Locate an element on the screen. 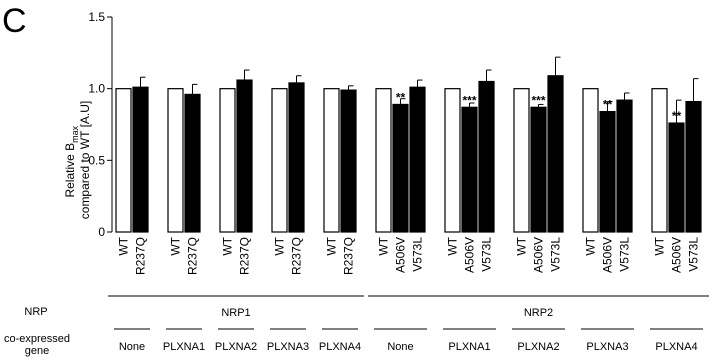 The height and width of the screenshot is (361, 717). y-axis: 0 0.5 1.0 1.5 is located at coordinates (100, 124).